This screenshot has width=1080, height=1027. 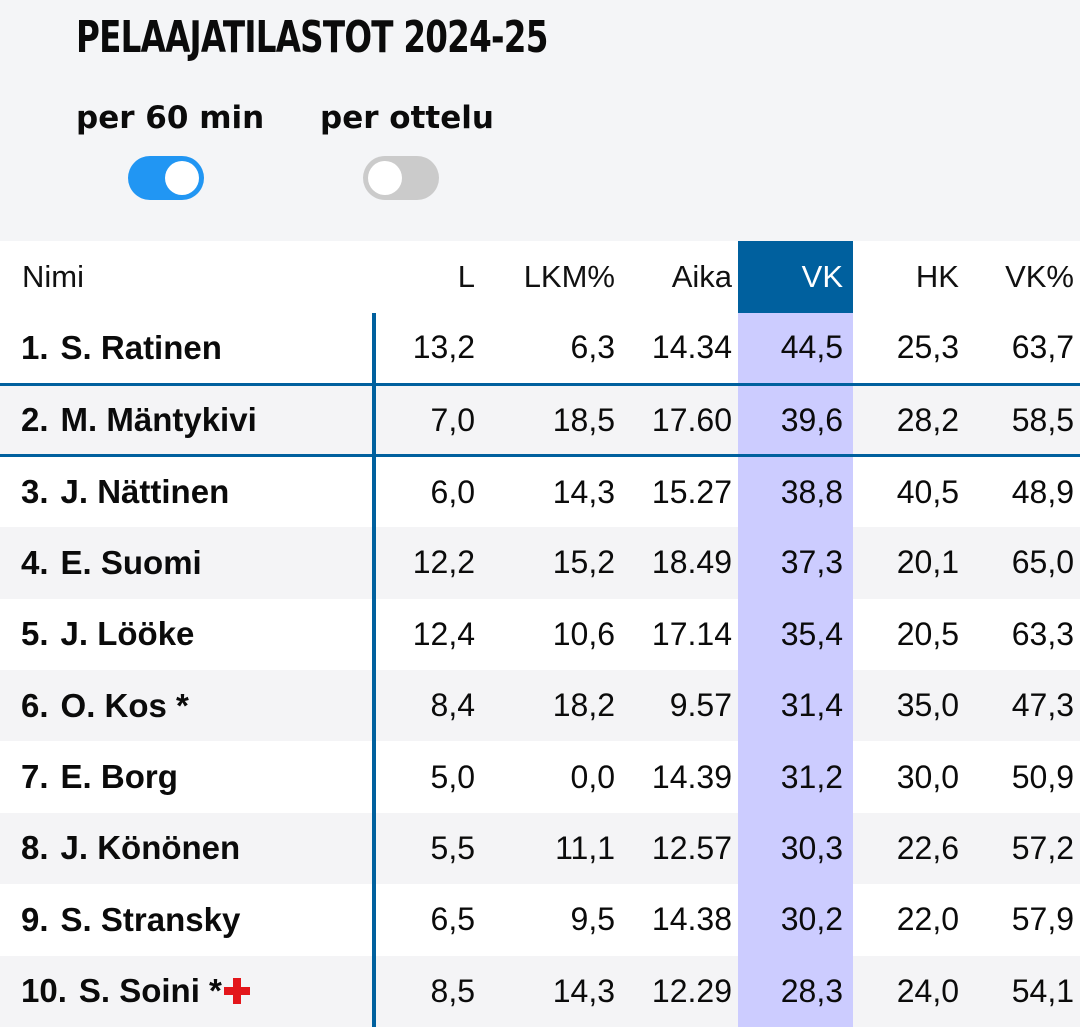 What do you see at coordinates (443, 562) in the screenshot?
I see `stat-cell-l: 12,2` at bounding box center [443, 562].